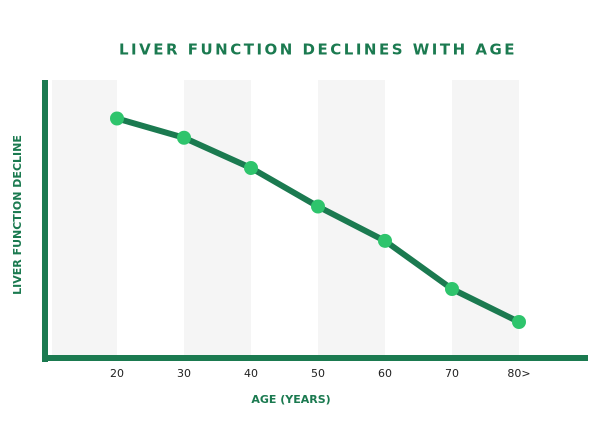 This screenshot has height=424, width=600. I want to click on x-tick-label: 20, so click(117, 373).